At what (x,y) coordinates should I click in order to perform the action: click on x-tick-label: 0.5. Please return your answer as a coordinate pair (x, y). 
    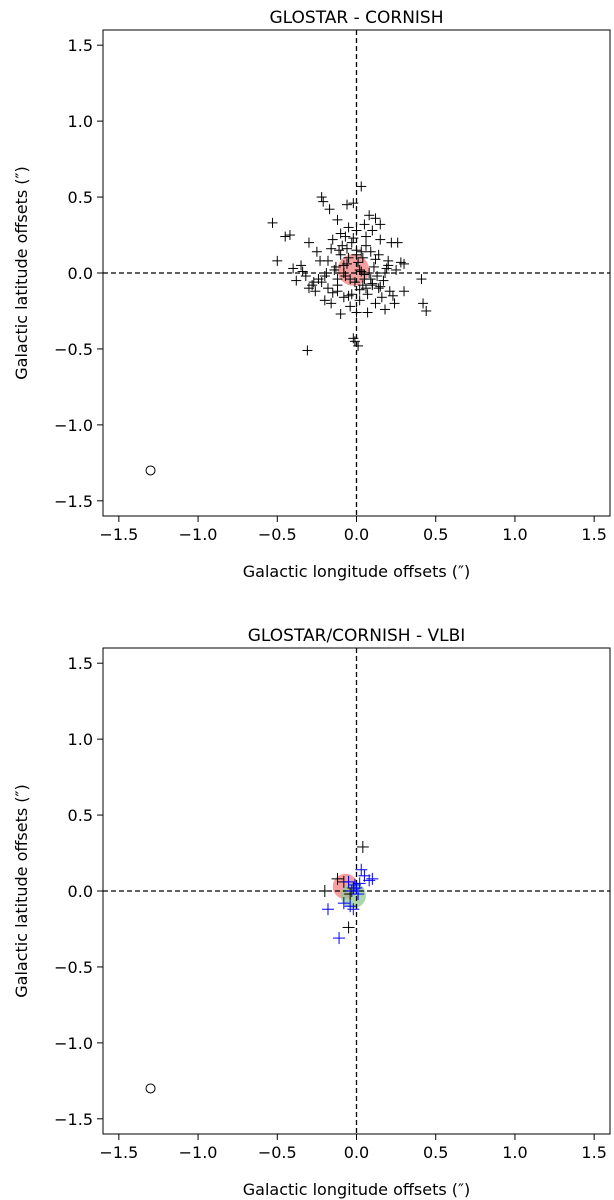
    Looking at the image, I should click on (435, 534).